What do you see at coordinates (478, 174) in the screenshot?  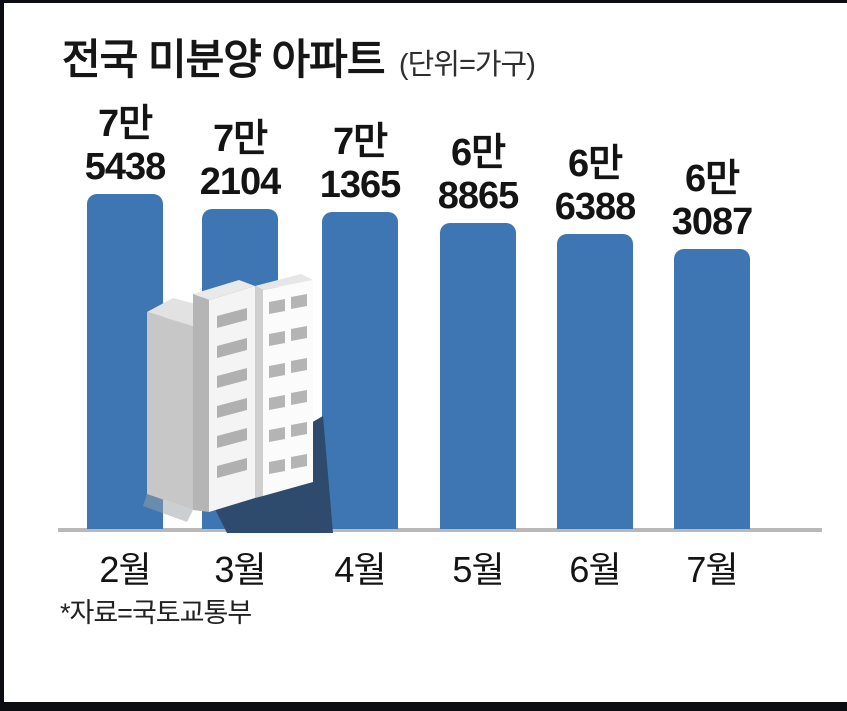 I see `bar-value-label: 6만 8865` at bounding box center [478, 174].